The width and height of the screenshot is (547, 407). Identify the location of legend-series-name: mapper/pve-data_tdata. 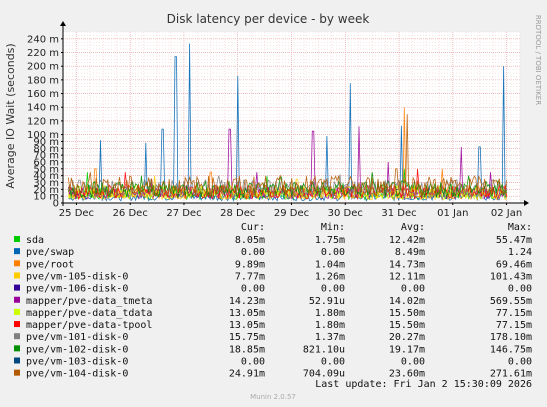
(89, 313).